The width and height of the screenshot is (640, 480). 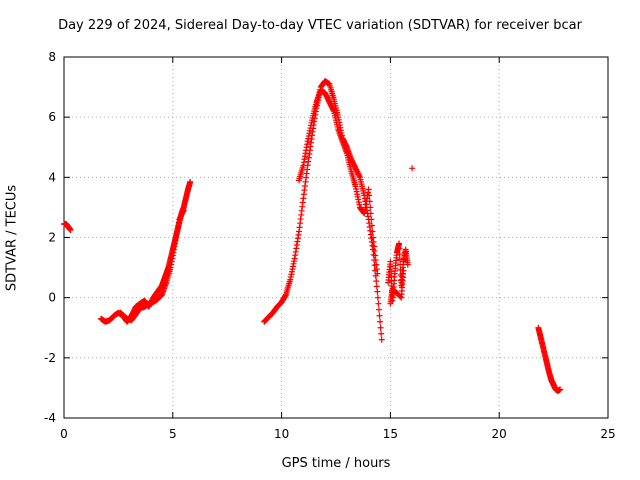 I want to click on x-tick-label: 20, so click(x=499, y=434).